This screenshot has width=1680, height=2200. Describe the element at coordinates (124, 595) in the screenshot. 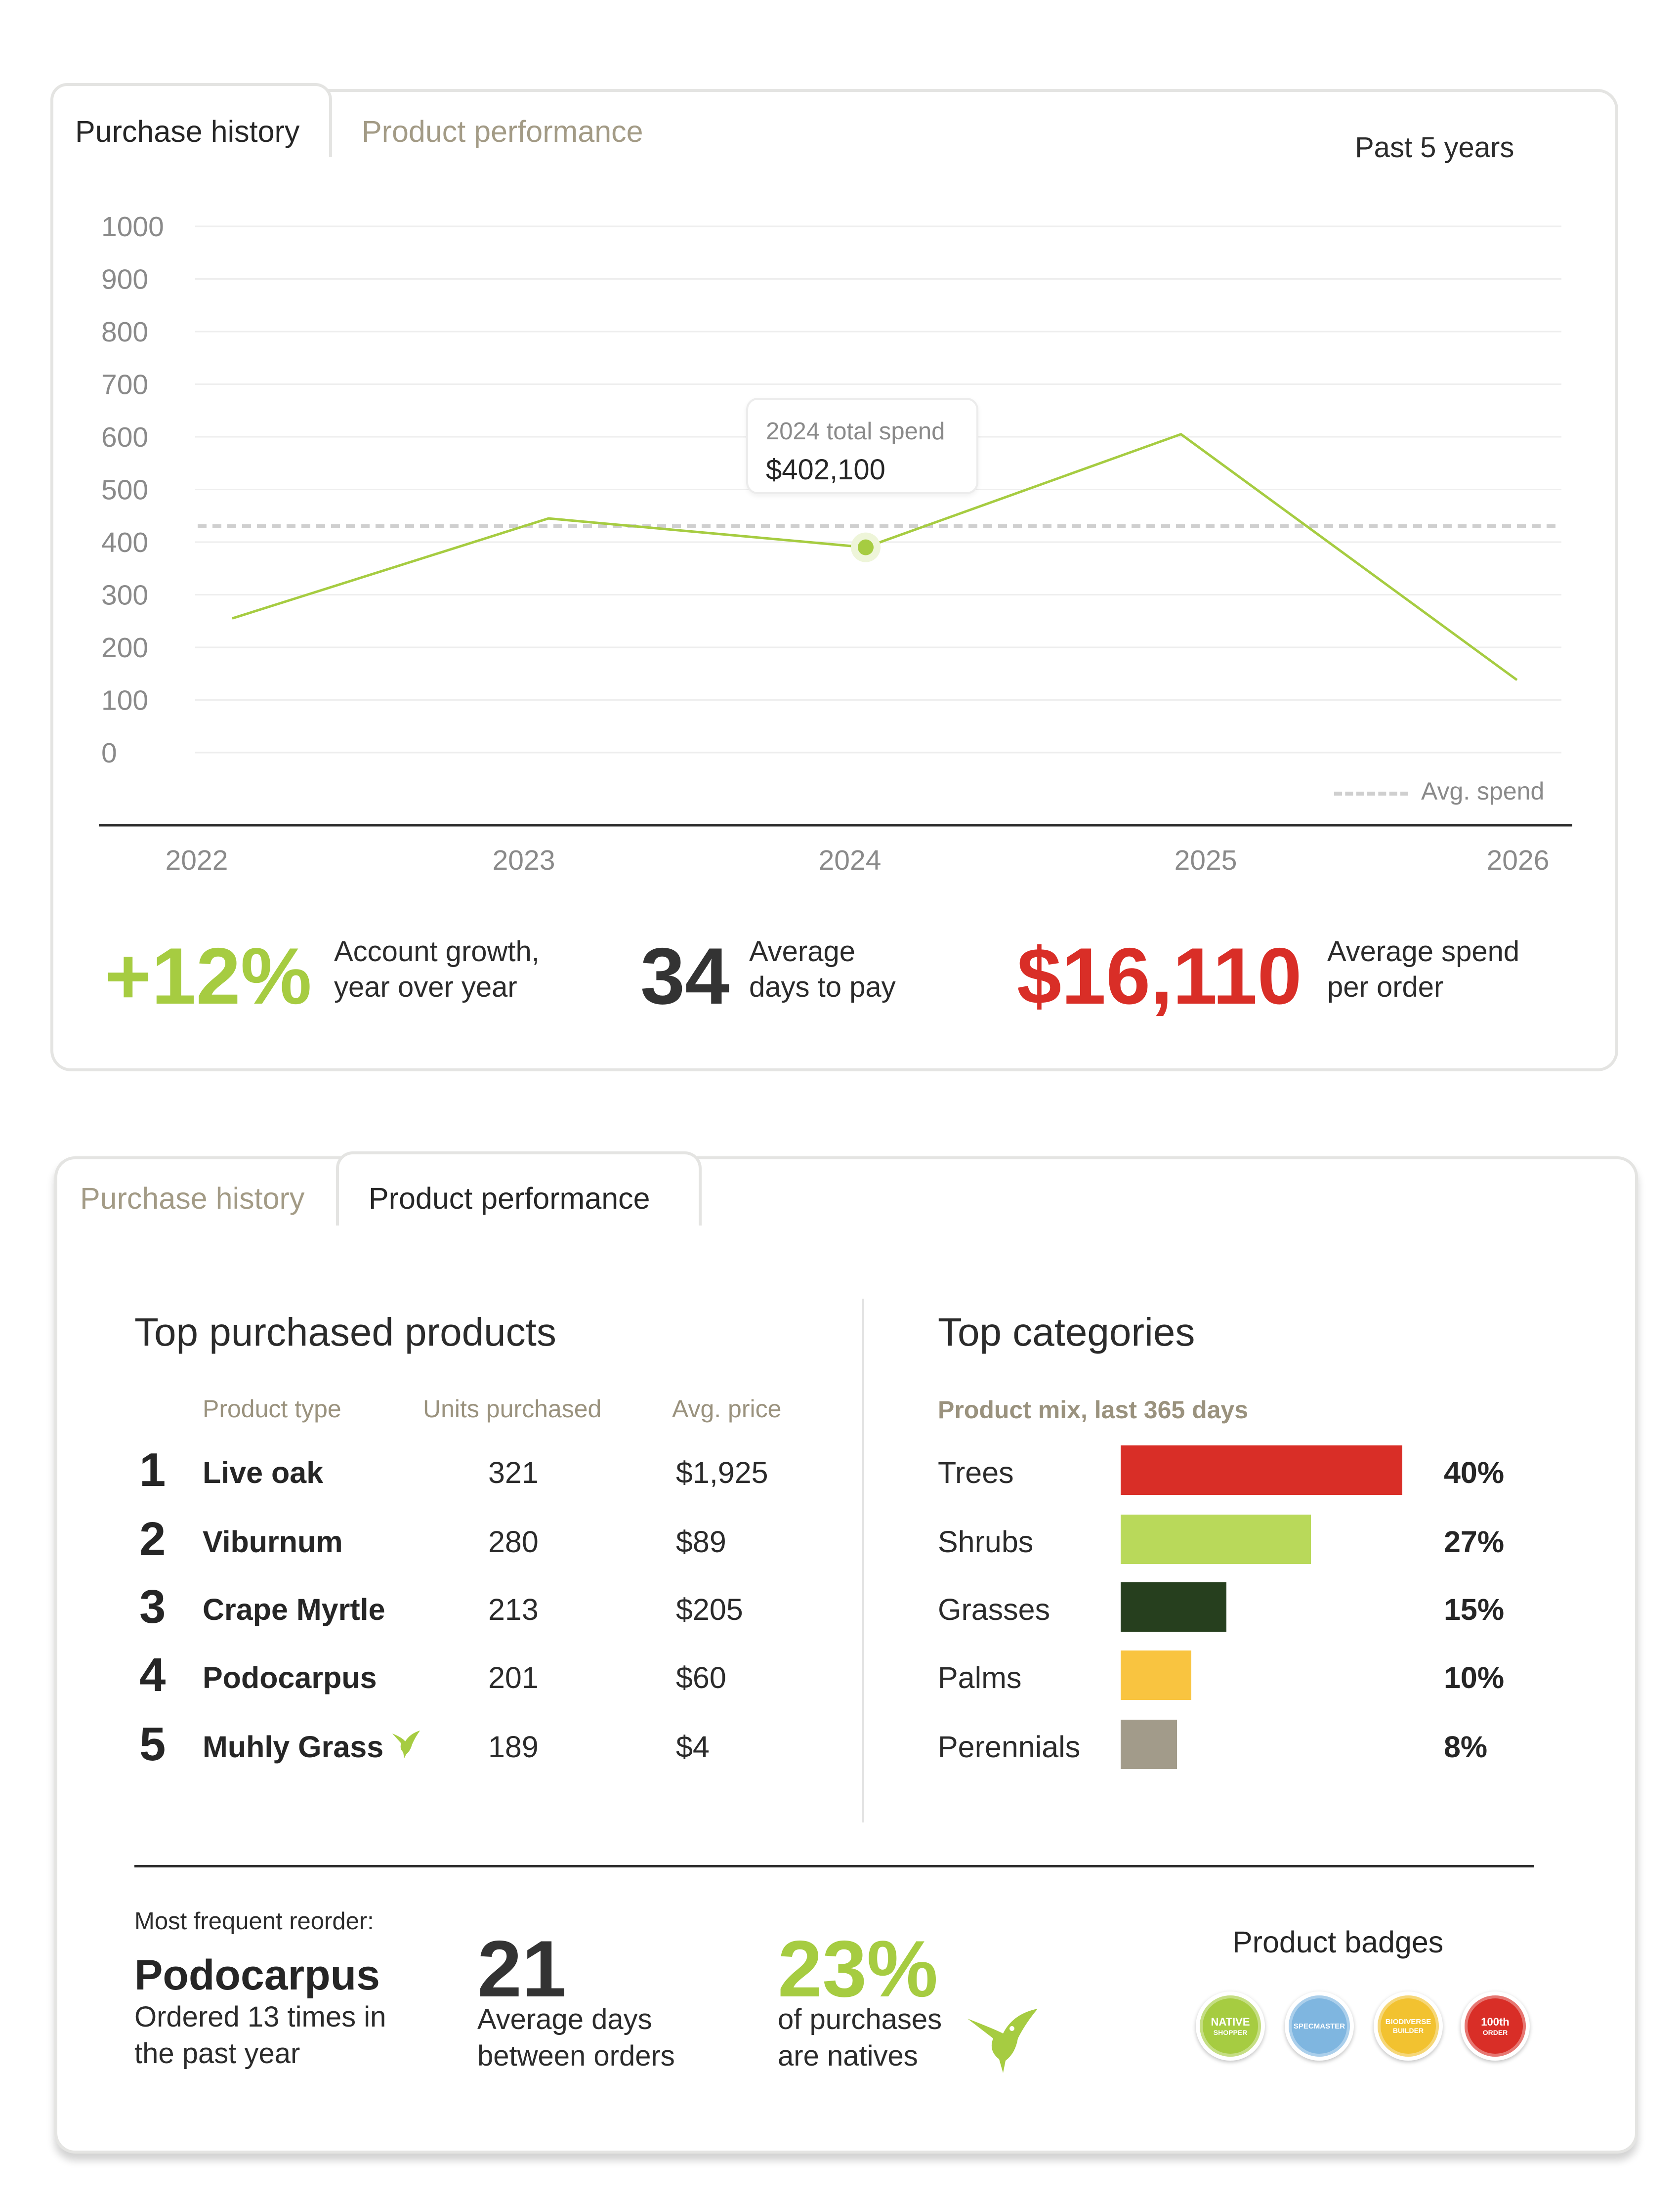

I see `y-tick-label: 300` at that location.